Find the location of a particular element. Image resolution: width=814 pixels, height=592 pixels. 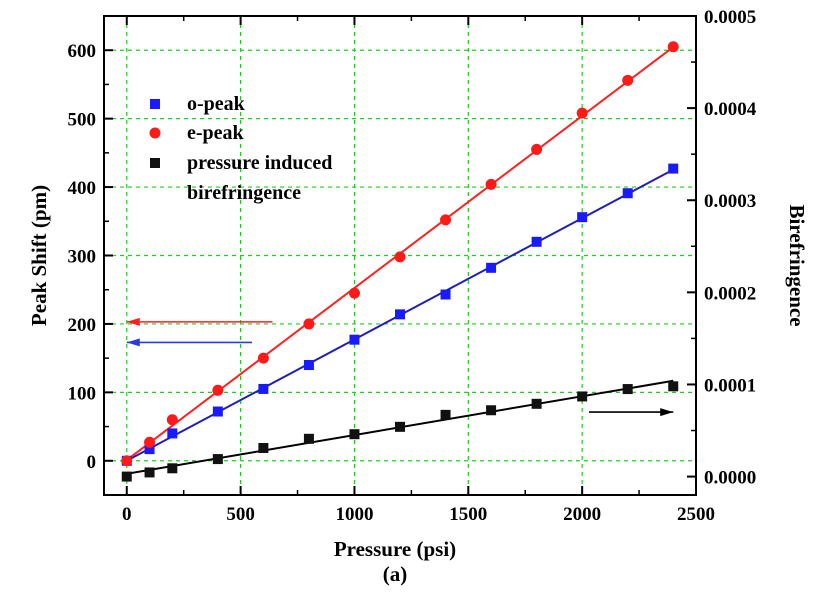

x-tick-label: 500 is located at coordinates (240, 514).